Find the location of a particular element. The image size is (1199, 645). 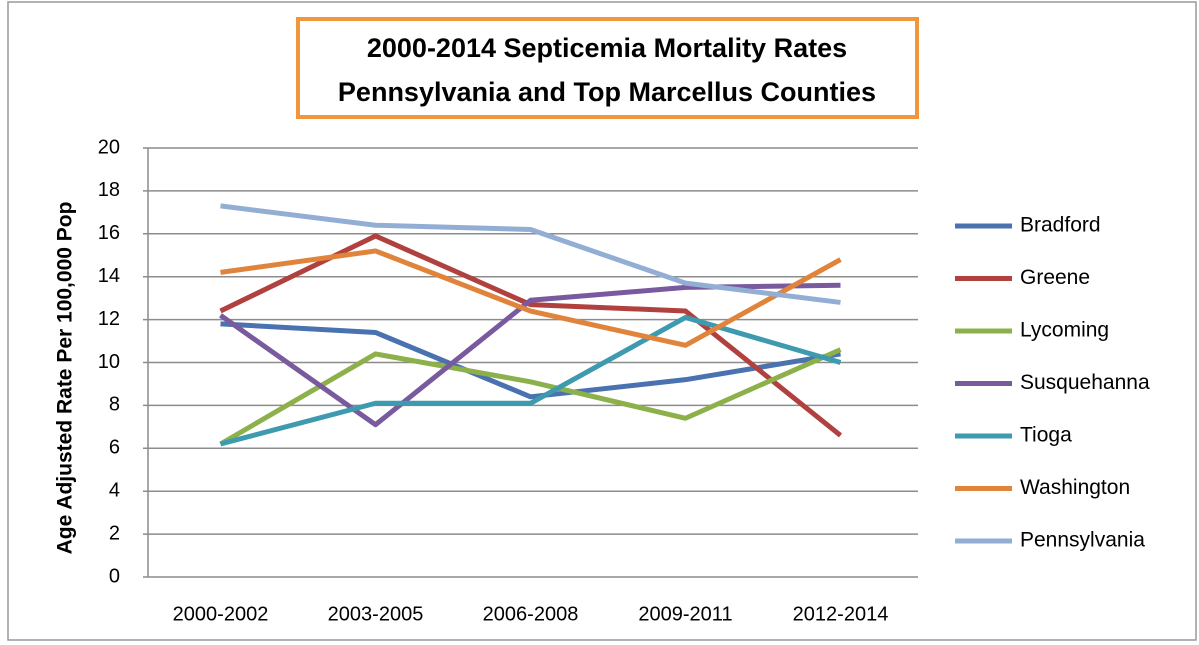

y-tick-label: 20 is located at coordinates (109, 147).